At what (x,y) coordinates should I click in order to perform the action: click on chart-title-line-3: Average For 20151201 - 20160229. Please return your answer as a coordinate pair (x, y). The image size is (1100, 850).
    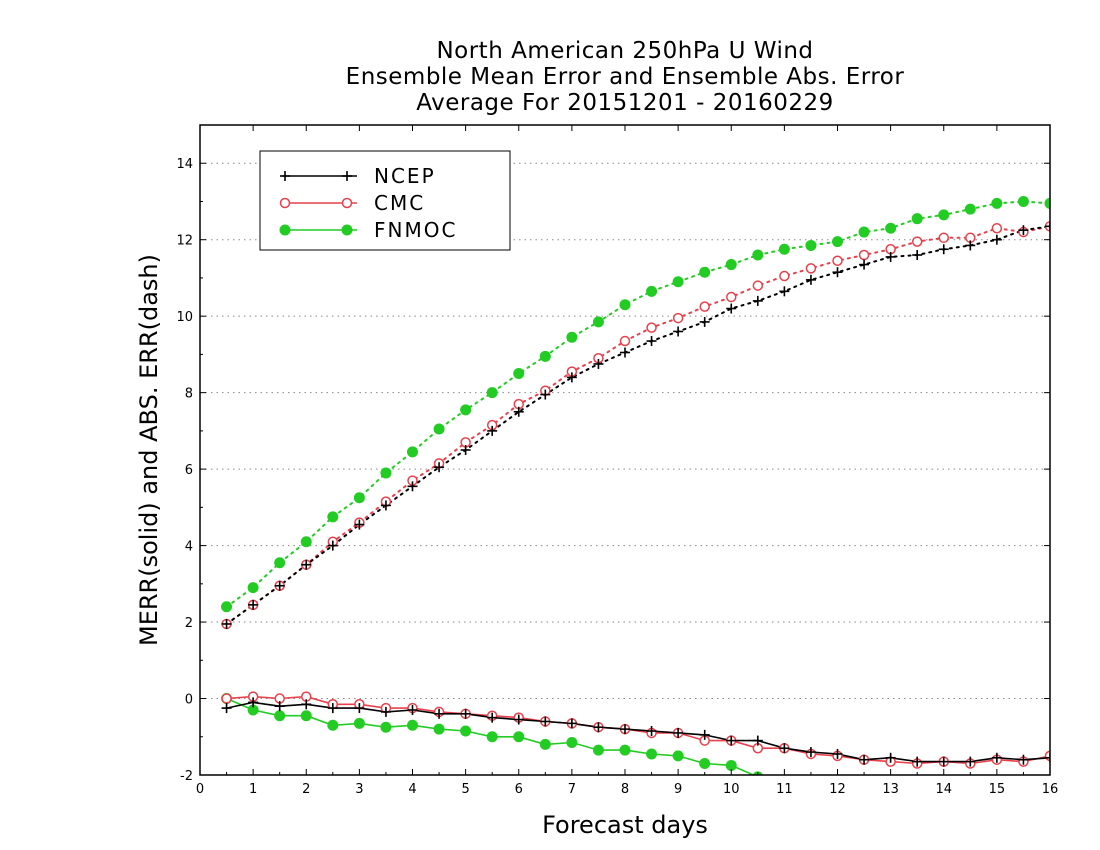
    Looking at the image, I should click on (625, 103).